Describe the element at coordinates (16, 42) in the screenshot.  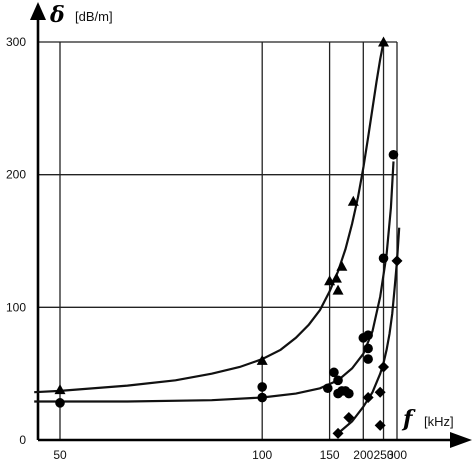
I see `y-tick-label: 300` at that location.